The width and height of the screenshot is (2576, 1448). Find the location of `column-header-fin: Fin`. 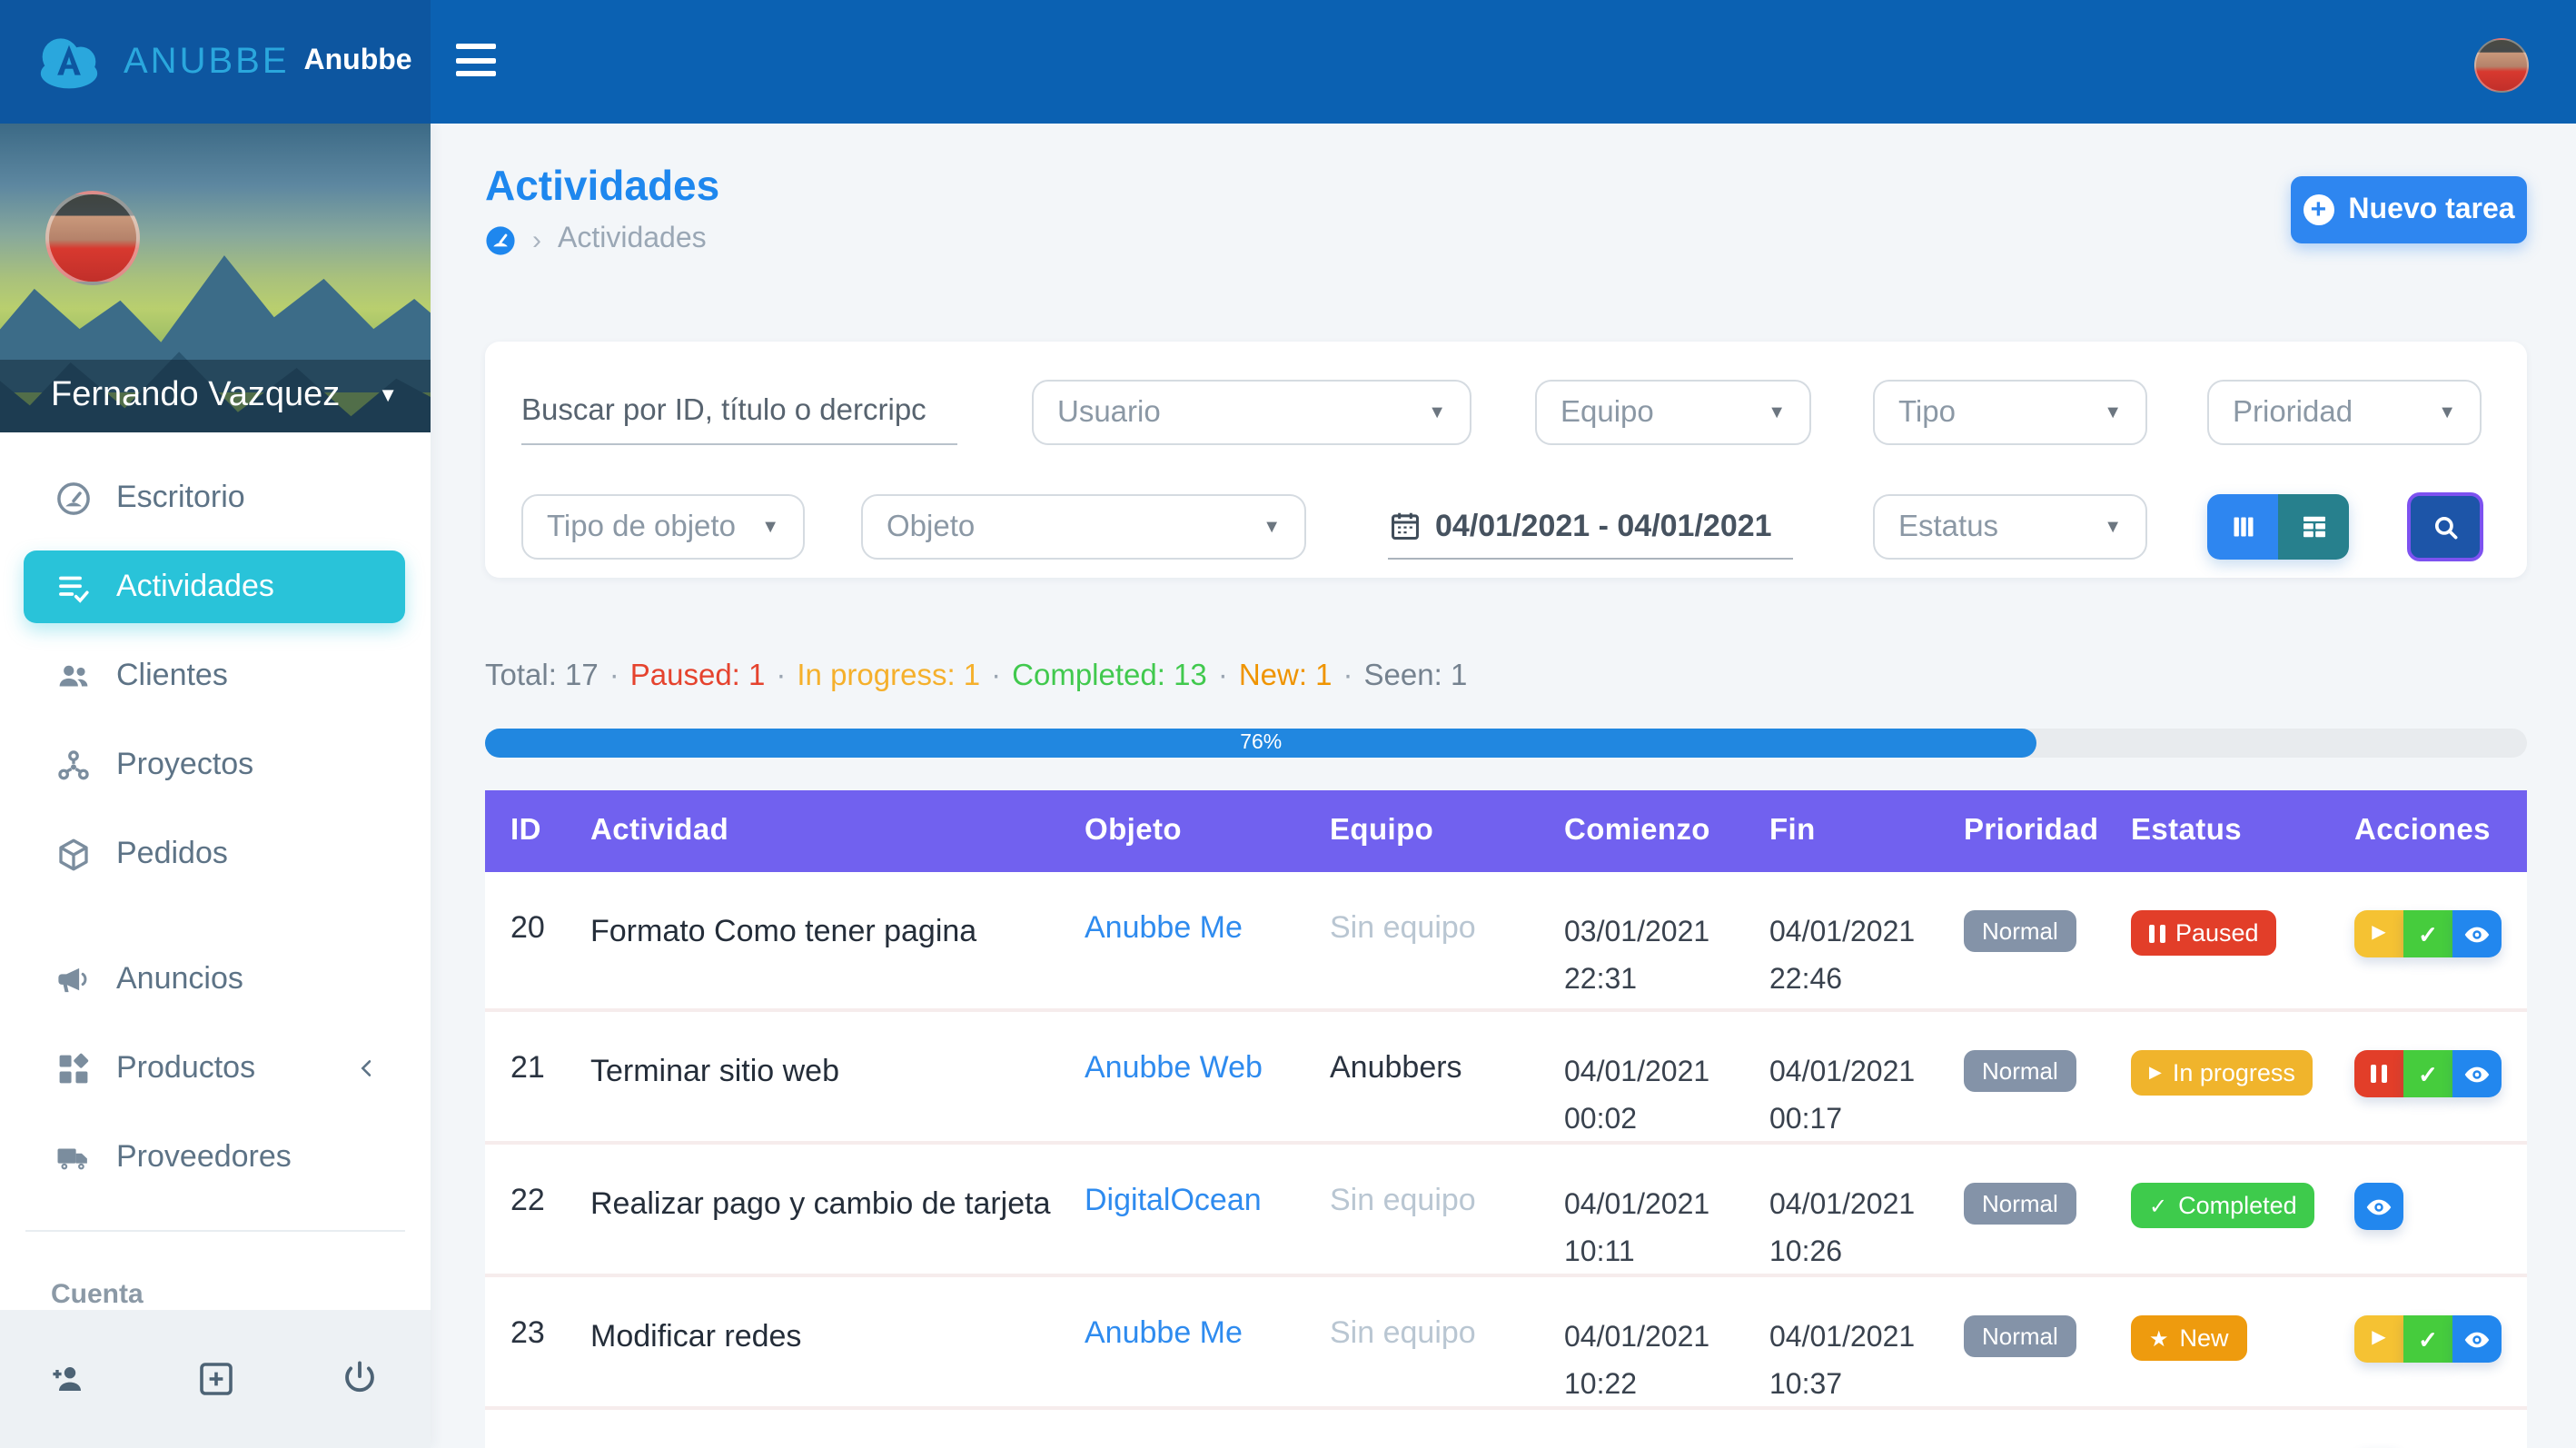

column-header-fin: Fin is located at coordinates (1792, 830).